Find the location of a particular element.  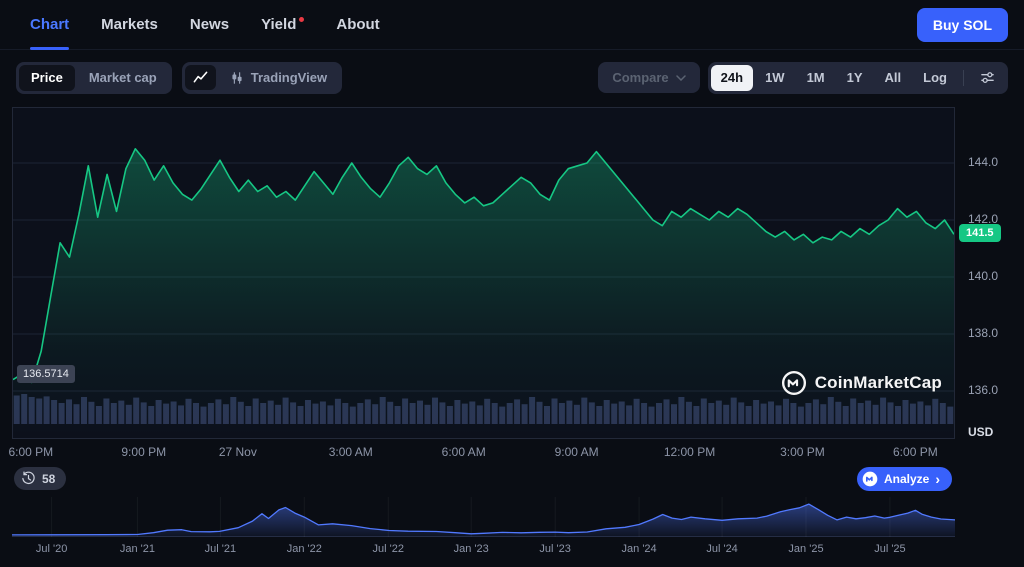

y-axis-unit: USD is located at coordinates (981, 431).